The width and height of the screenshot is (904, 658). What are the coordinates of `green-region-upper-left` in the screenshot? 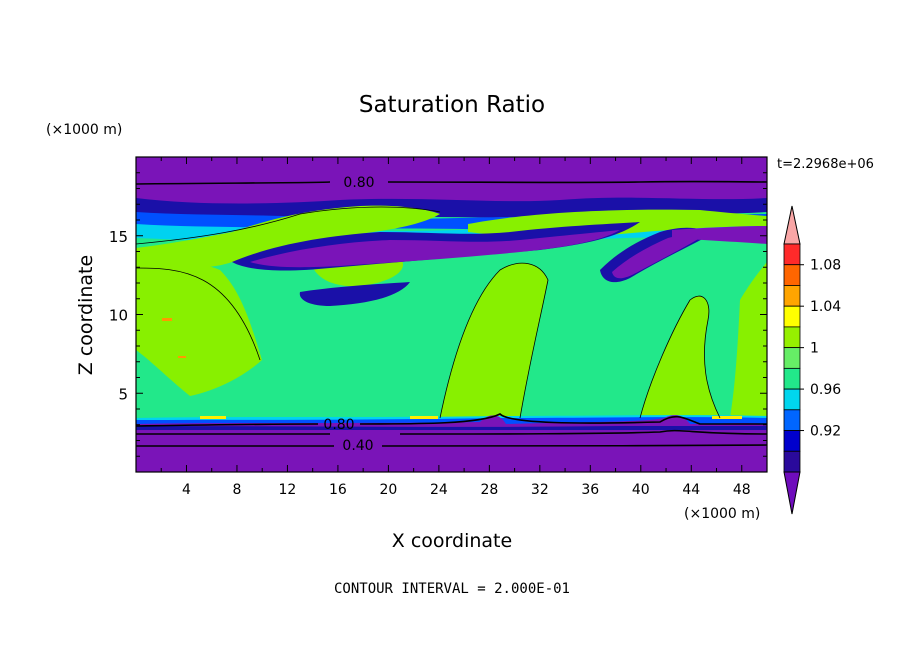 It's located at (288, 237).